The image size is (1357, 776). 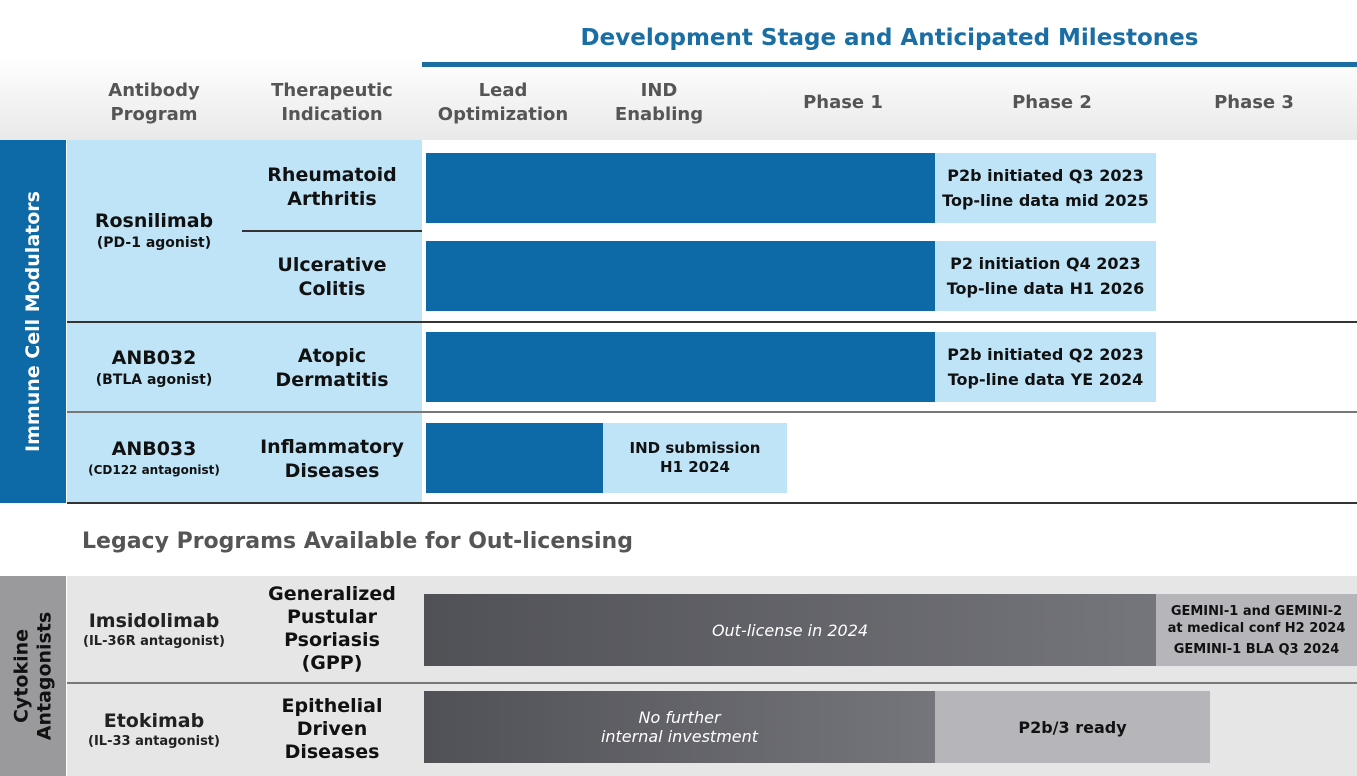 I want to click on program-anb032: ANB032 (BTLA agonist), so click(x=154, y=367).